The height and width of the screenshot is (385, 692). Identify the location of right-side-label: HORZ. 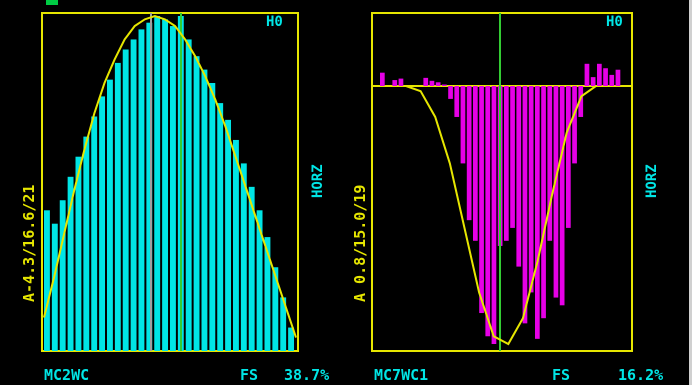
(652, 181).